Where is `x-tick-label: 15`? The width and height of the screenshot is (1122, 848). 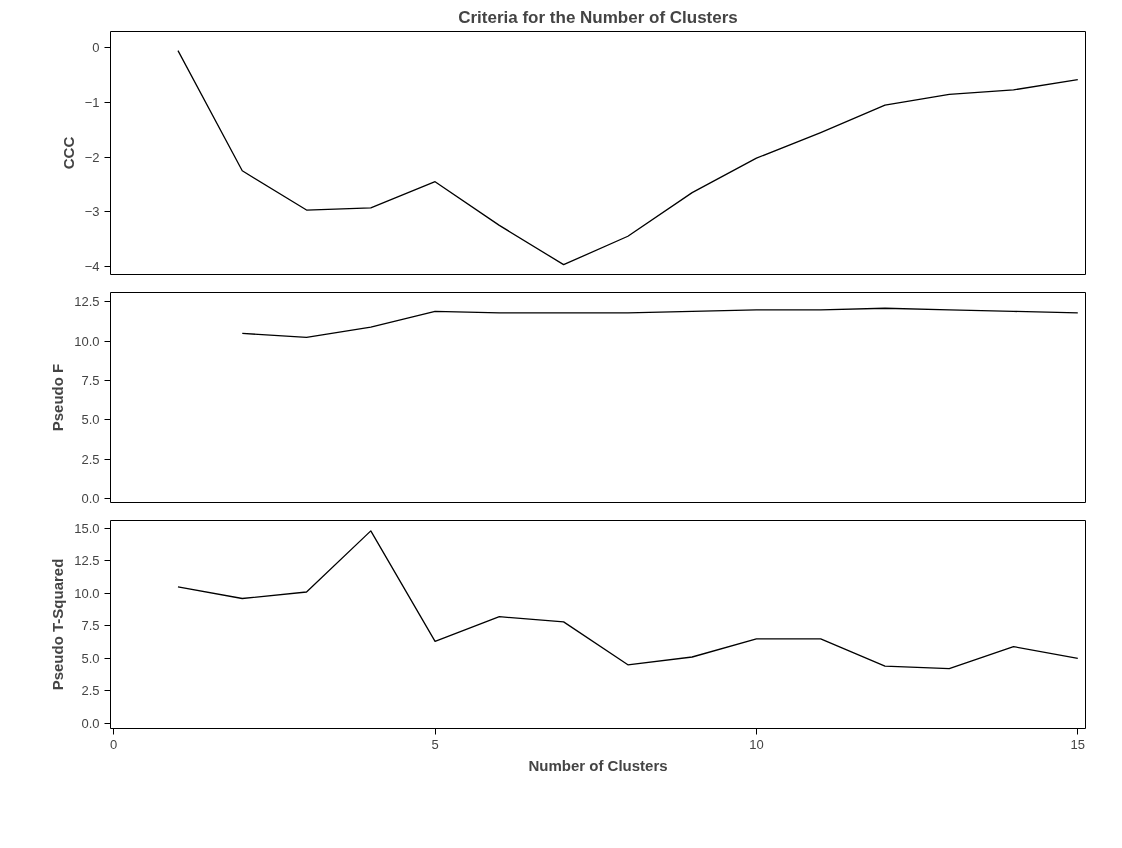
x-tick-label: 15 is located at coordinates (1078, 744).